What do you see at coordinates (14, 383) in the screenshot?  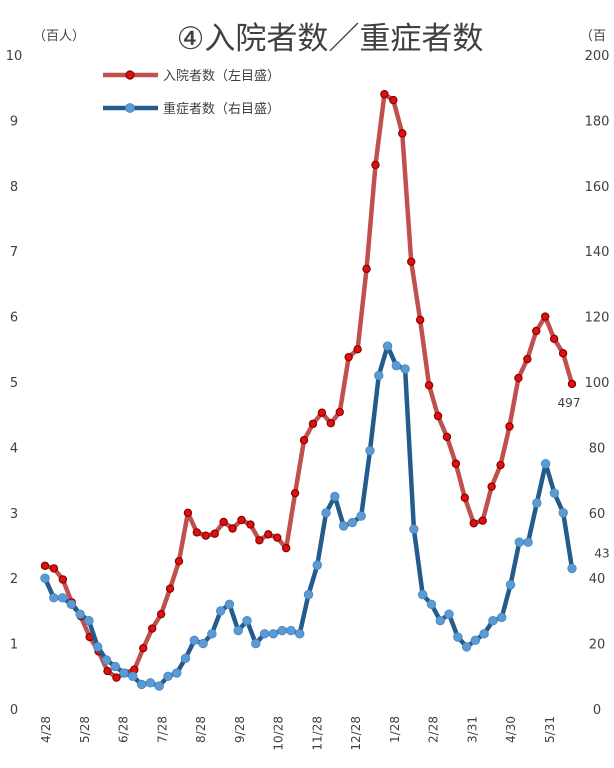 I see `left-axis-tick-label: 5` at bounding box center [14, 383].